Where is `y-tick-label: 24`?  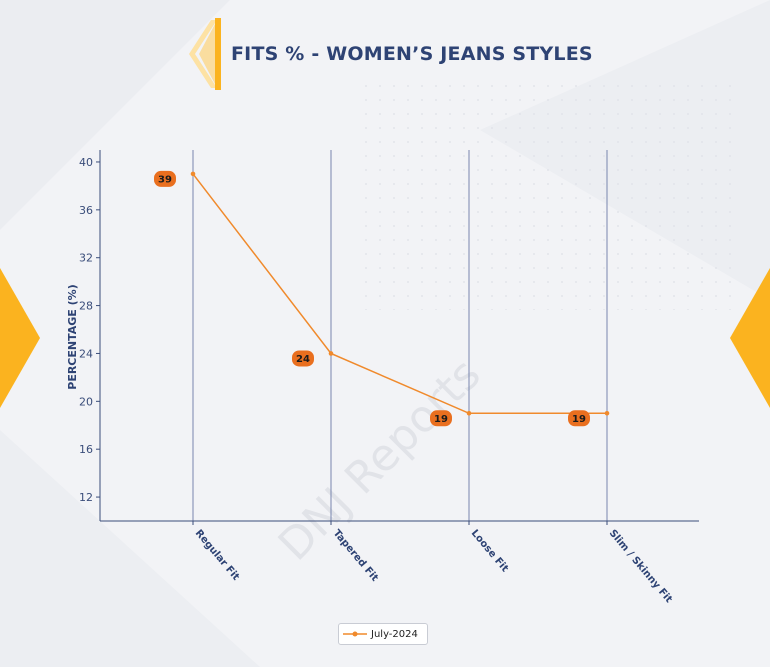
y-tick-label: 24 is located at coordinates (86, 353).